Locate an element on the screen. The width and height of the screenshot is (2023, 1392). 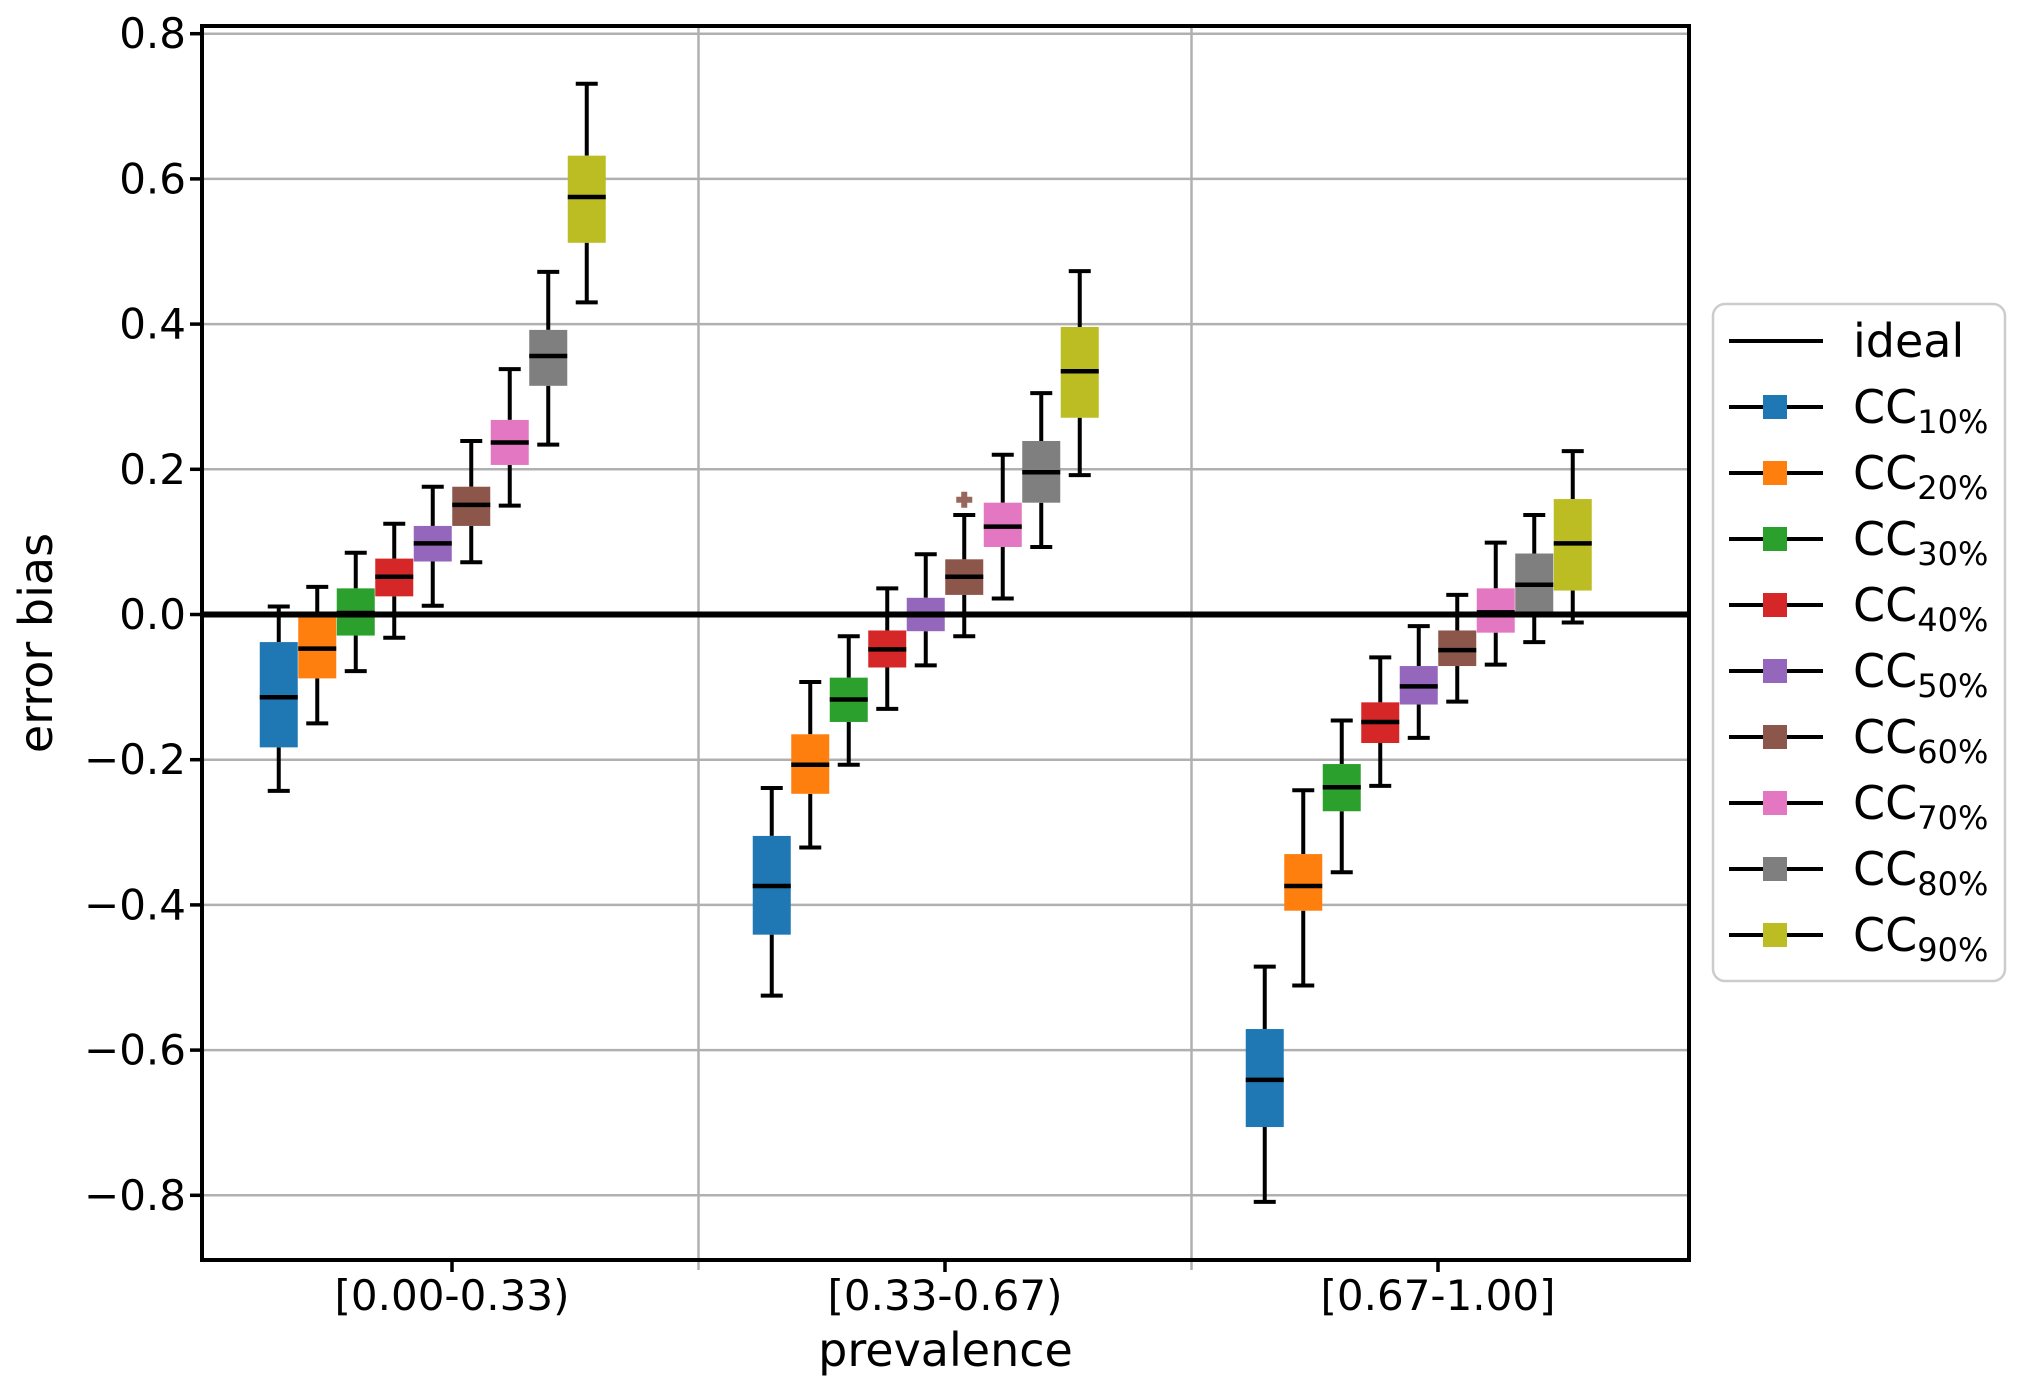
legend-label-CC40%: CC40% is located at coordinates (1920, 608).